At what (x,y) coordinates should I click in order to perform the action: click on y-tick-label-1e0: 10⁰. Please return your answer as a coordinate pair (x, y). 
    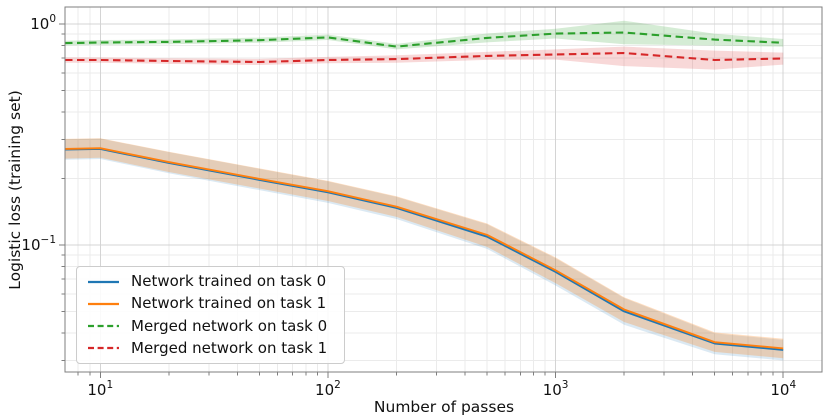
    Looking at the image, I should click on (43, 23).